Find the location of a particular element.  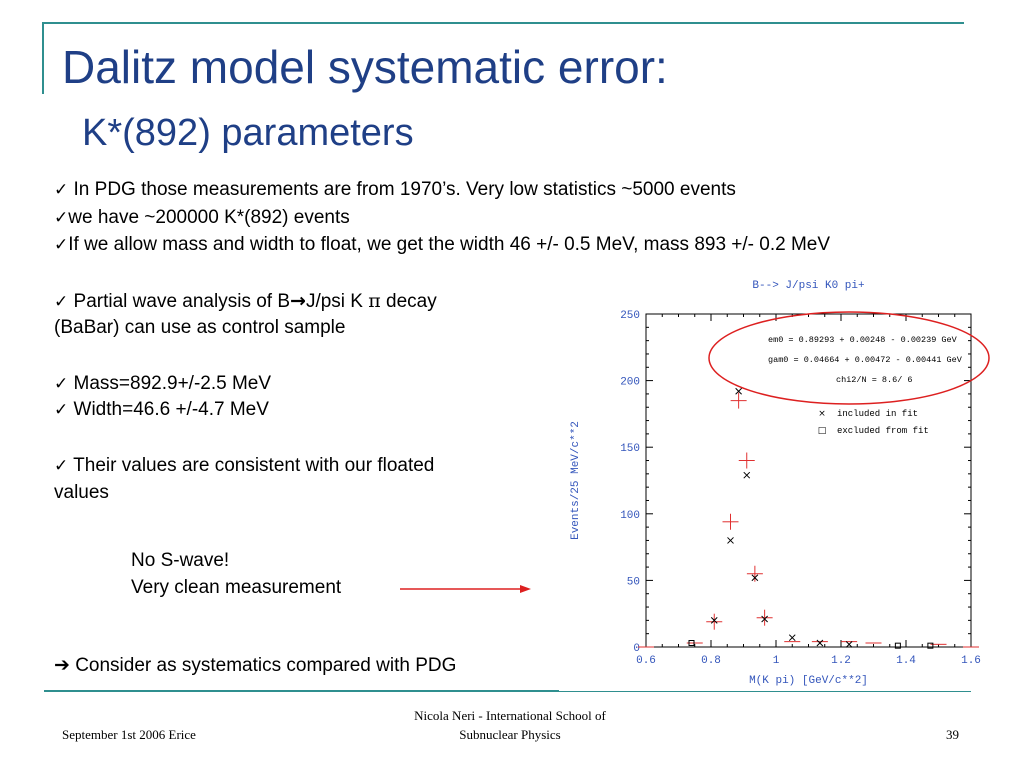

y-axis-label: Events/25 MeV/c**2 is located at coordinates (576, 480).